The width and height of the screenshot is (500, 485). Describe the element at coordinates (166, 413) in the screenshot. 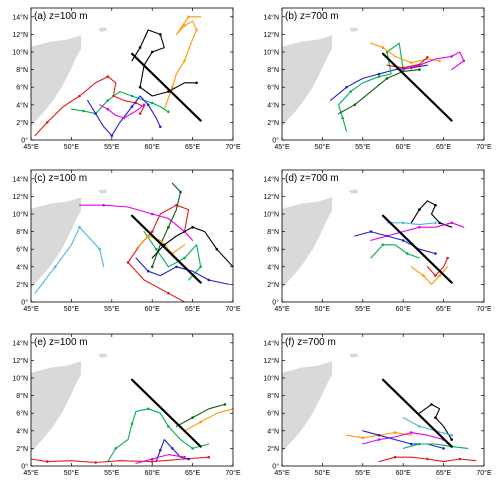

I see `section-line` at that location.